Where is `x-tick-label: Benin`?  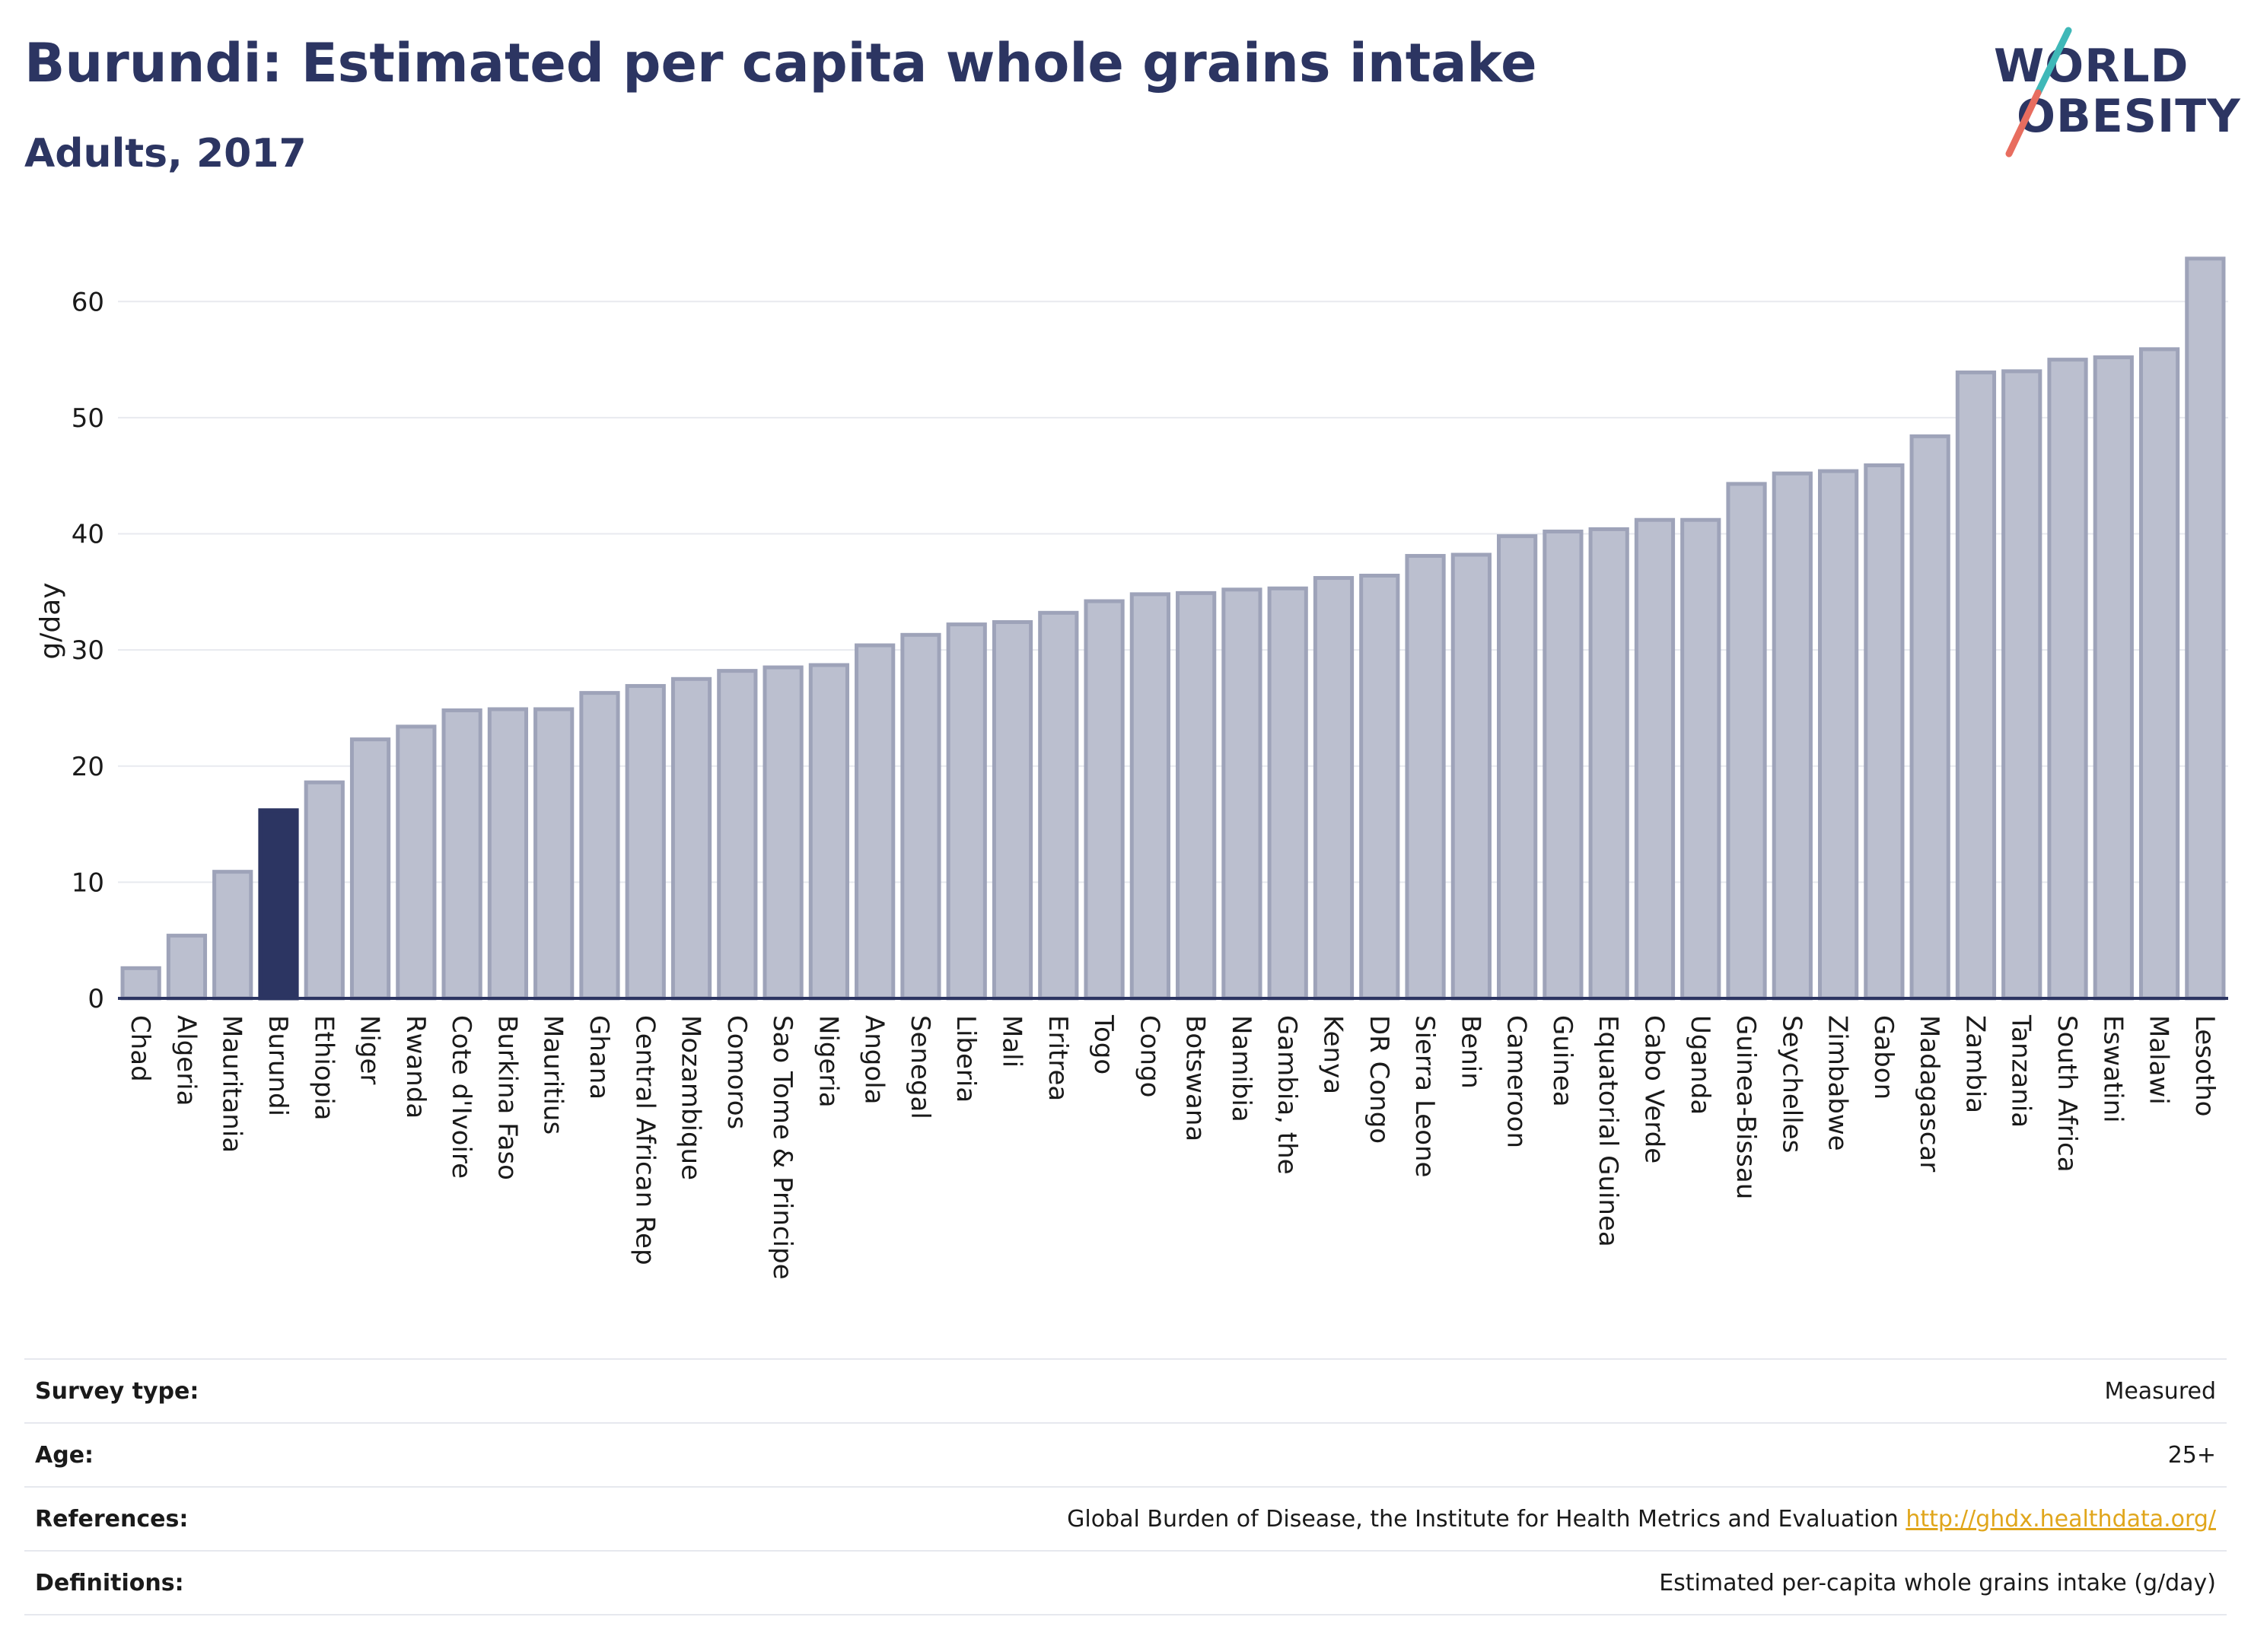 x-tick-label: Benin is located at coordinates (1470, 1052).